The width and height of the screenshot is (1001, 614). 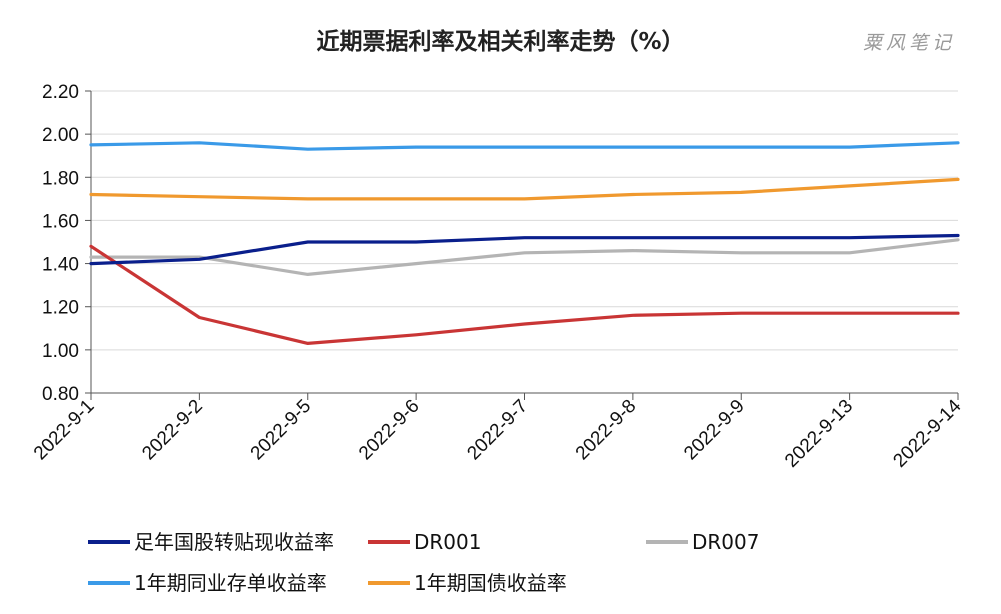 What do you see at coordinates (819, 434) in the screenshot?
I see `x-tick-label: 2022-9-13` at bounding box center [819, 434].